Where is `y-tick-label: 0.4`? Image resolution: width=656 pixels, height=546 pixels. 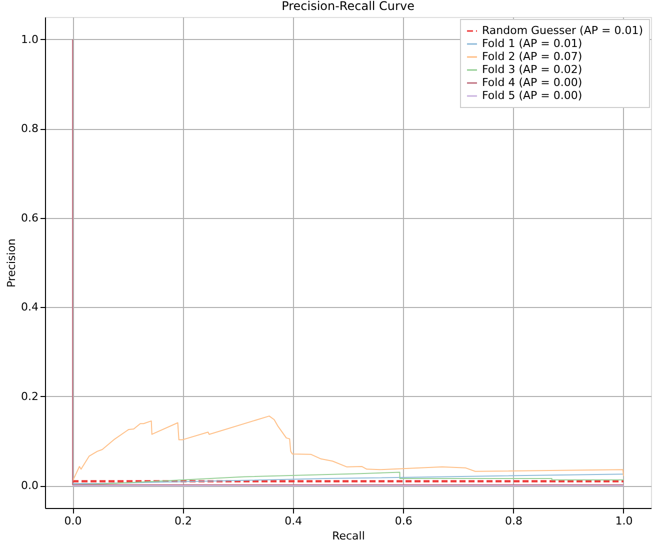 y-tick-label: 0.4 is located at coordinates (29, 307).